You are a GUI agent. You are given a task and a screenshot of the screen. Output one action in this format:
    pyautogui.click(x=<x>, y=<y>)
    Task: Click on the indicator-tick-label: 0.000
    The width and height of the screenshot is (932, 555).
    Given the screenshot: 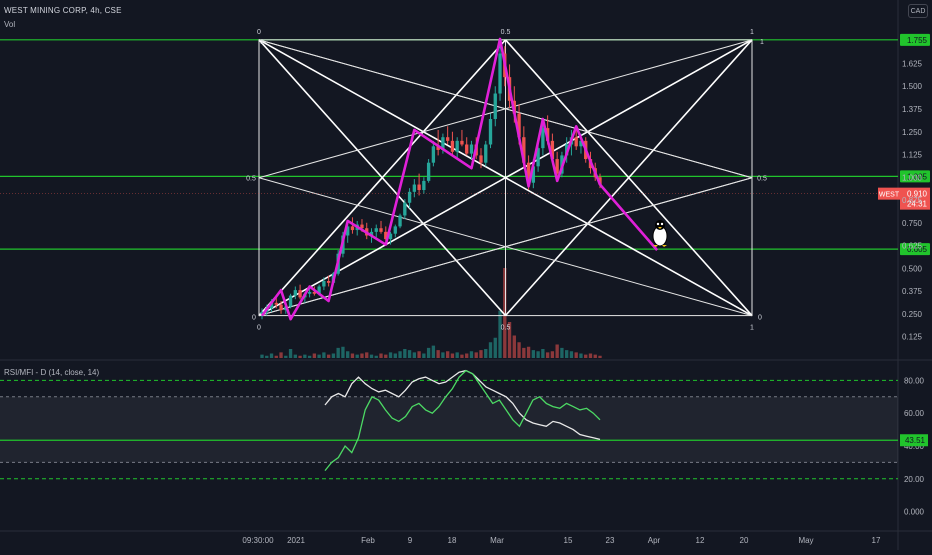 What is the action you would take?
    pyautogui.click(x=914, y=512)
    